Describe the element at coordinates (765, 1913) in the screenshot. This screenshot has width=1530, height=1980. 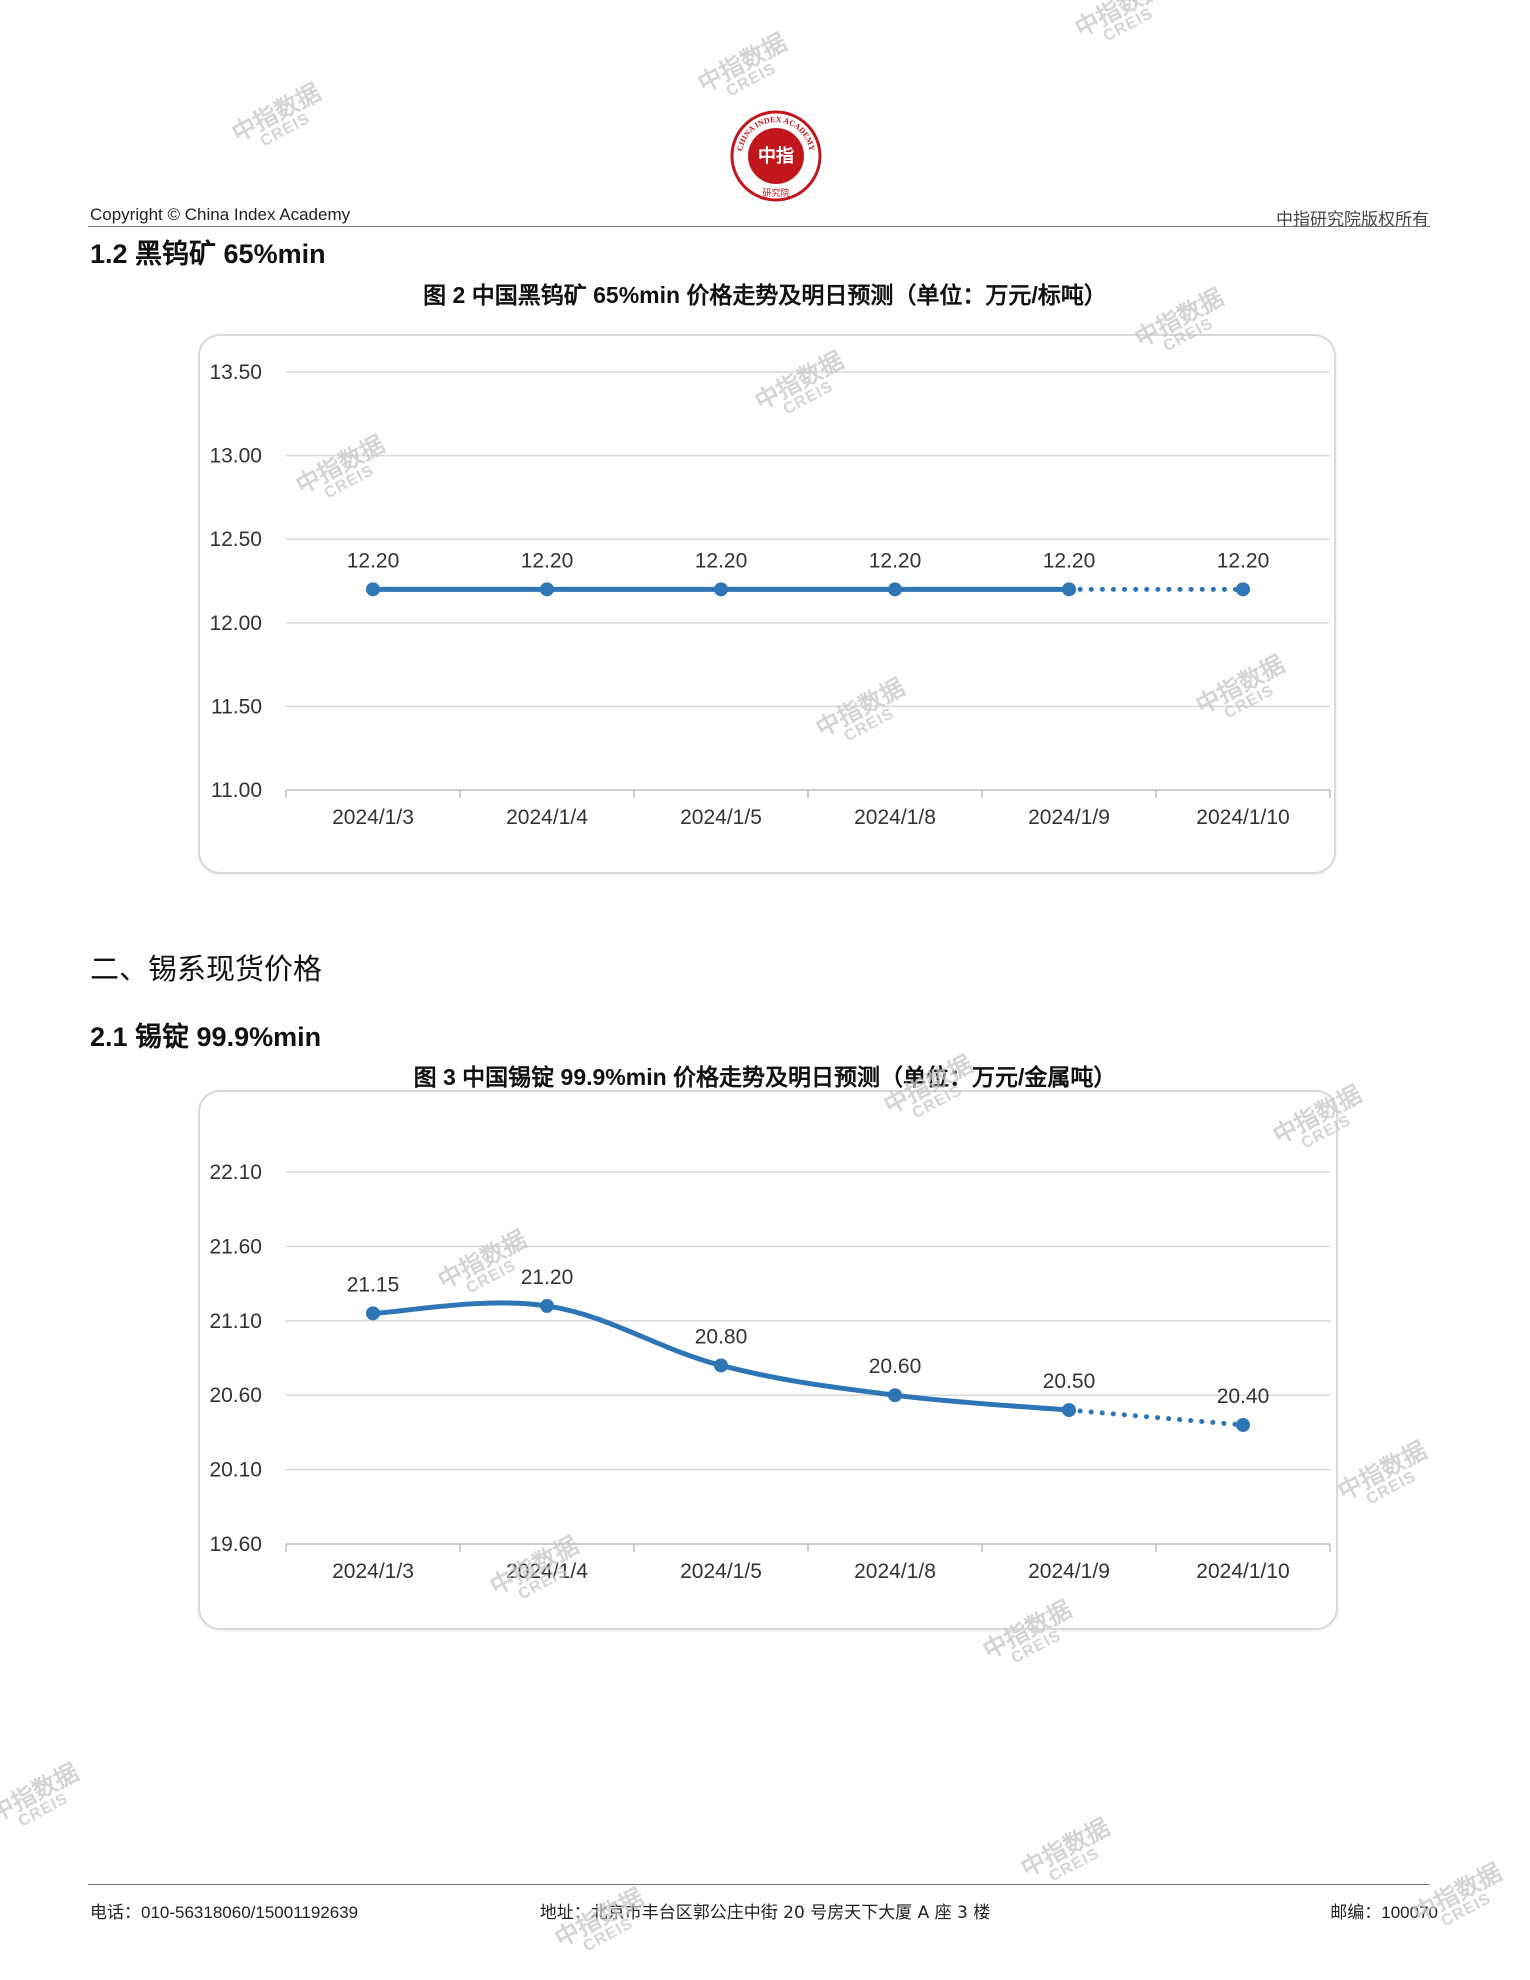
I see `footer-address: 地址：北京市丰台区郭公庄中街 20 号房天下大厦 A 座 3 楼` at that location.